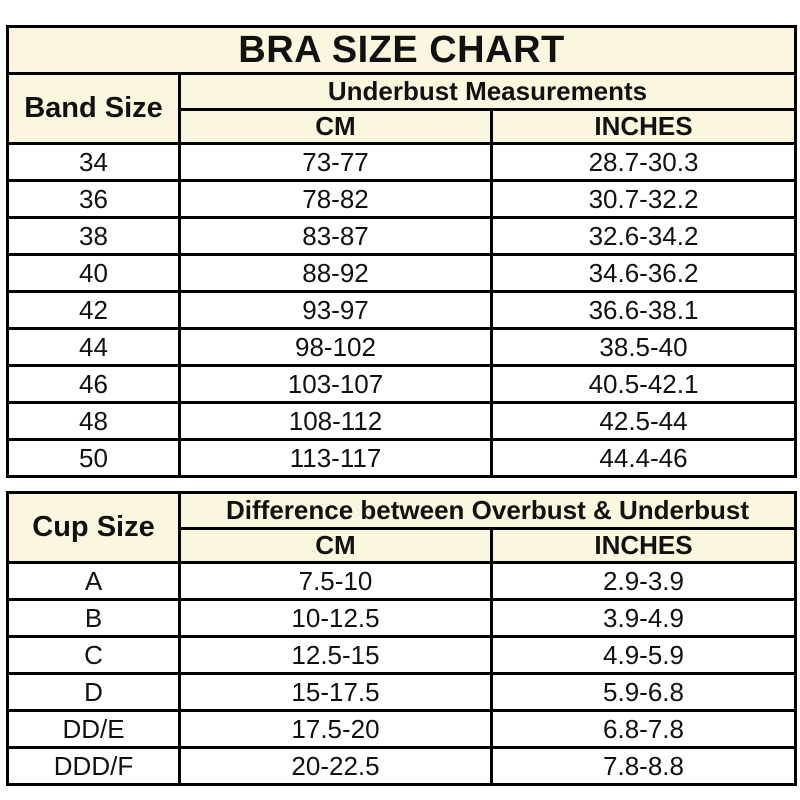 This screenshot has height=800, width=800. Describe the element at coordinates (93, 458) in the screenshot. I see `size-cell: 50` at that location.